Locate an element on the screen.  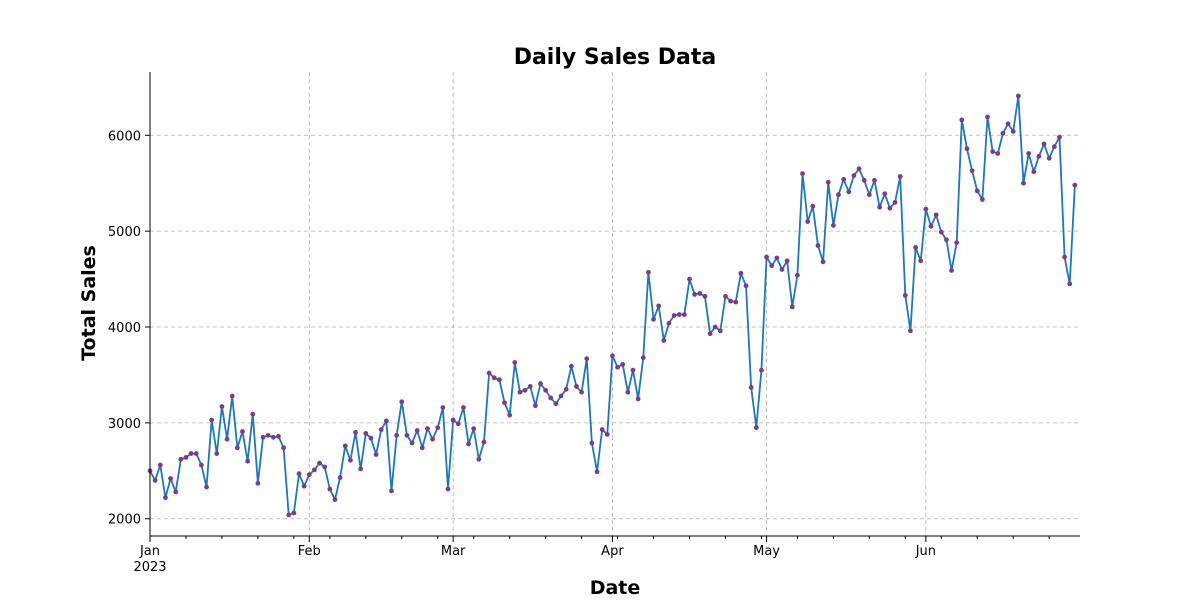
y-tick-label: 3000 is located at coordinates (124, 424).